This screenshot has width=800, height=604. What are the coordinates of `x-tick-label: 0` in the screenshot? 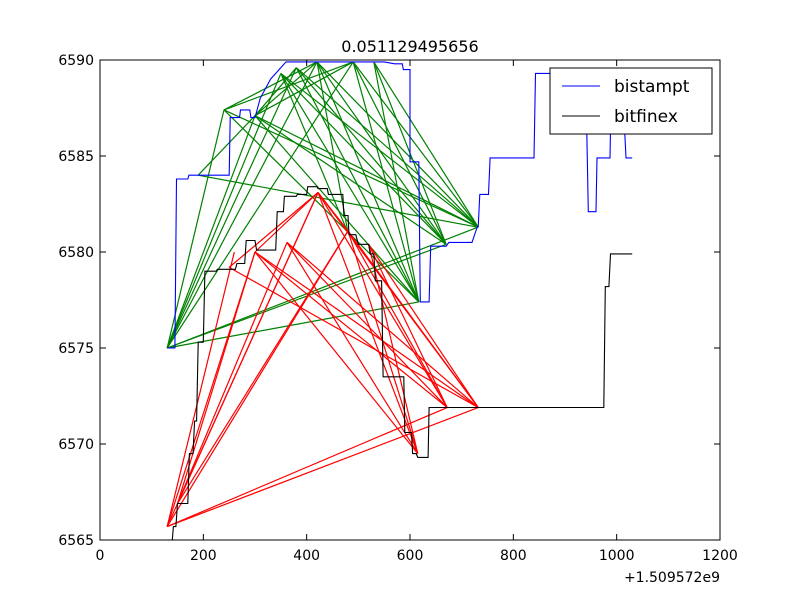 It's located at (100, 556).